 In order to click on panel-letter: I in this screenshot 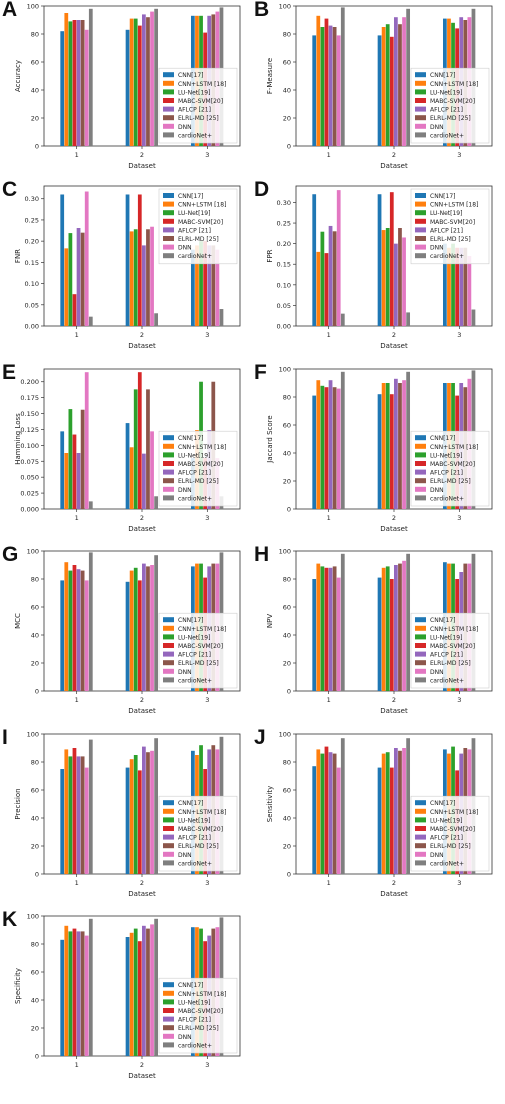, I will do `click(5, 737)`.